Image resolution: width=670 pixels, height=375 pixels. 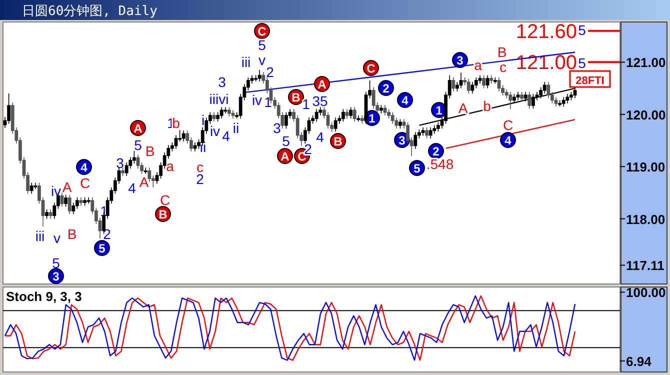 What do you see at coordinates (546, 63) in the screenshot?
I see `ref-line-label: 121.00` at bounding box center [546, 63].